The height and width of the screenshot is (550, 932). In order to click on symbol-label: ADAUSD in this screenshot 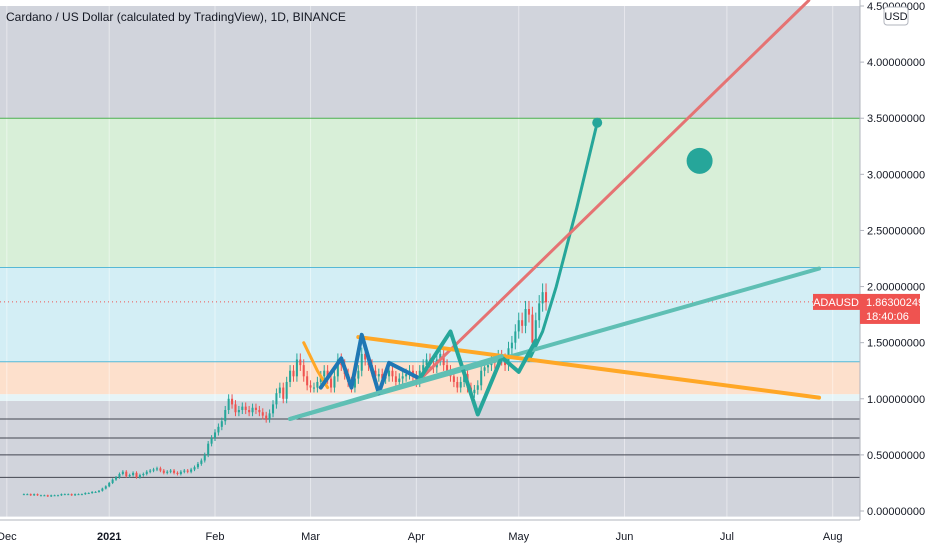, I will do `click(836, 303)`.